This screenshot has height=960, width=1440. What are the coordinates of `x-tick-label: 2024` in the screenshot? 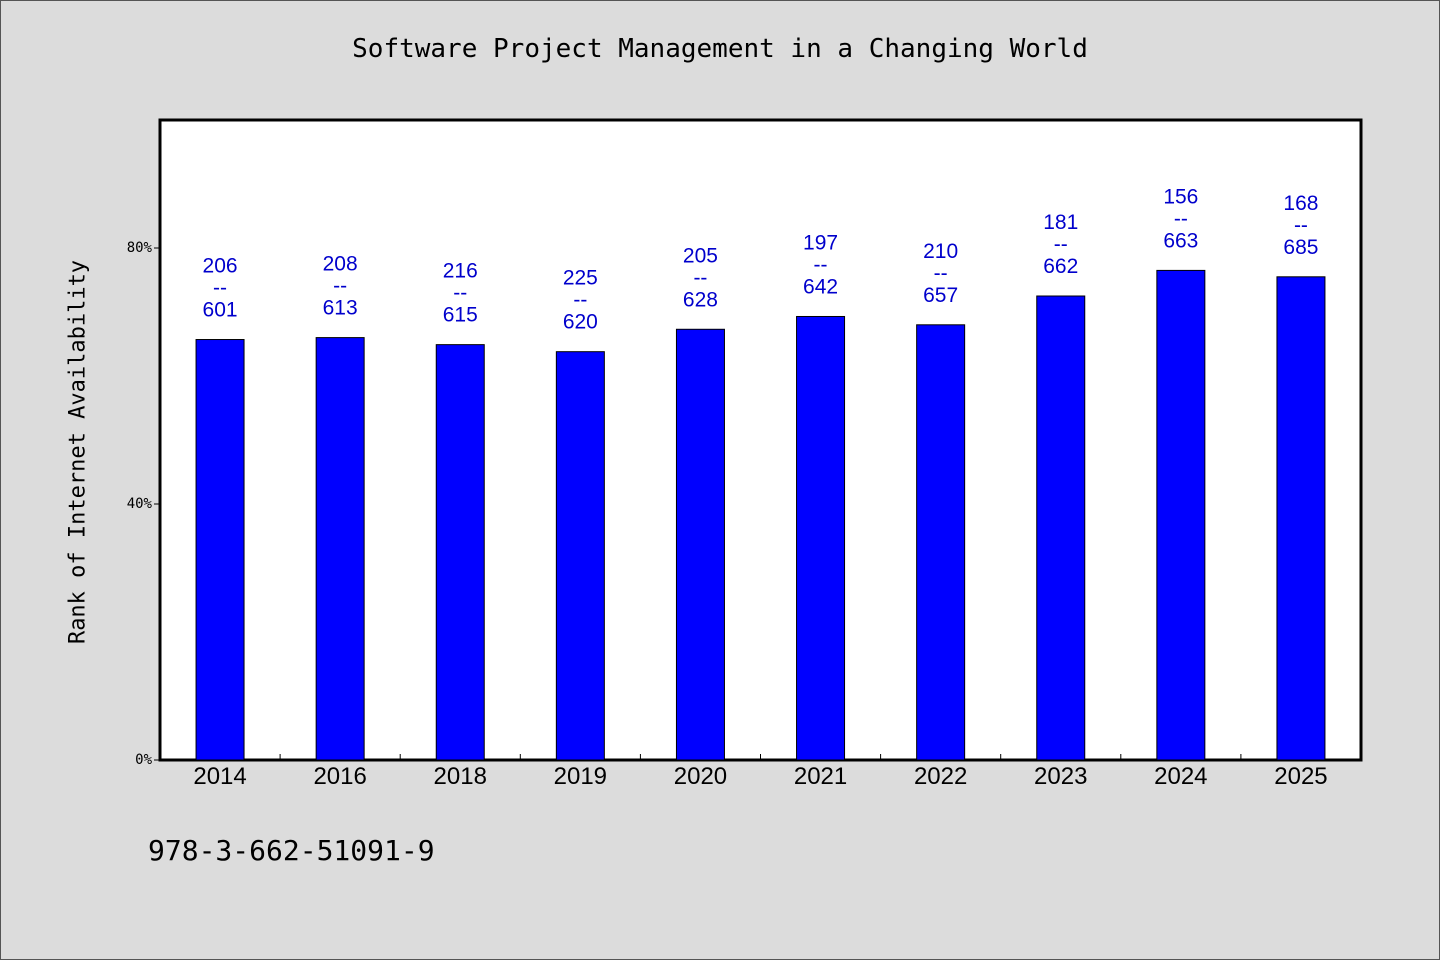 It's located at (1180, 776).